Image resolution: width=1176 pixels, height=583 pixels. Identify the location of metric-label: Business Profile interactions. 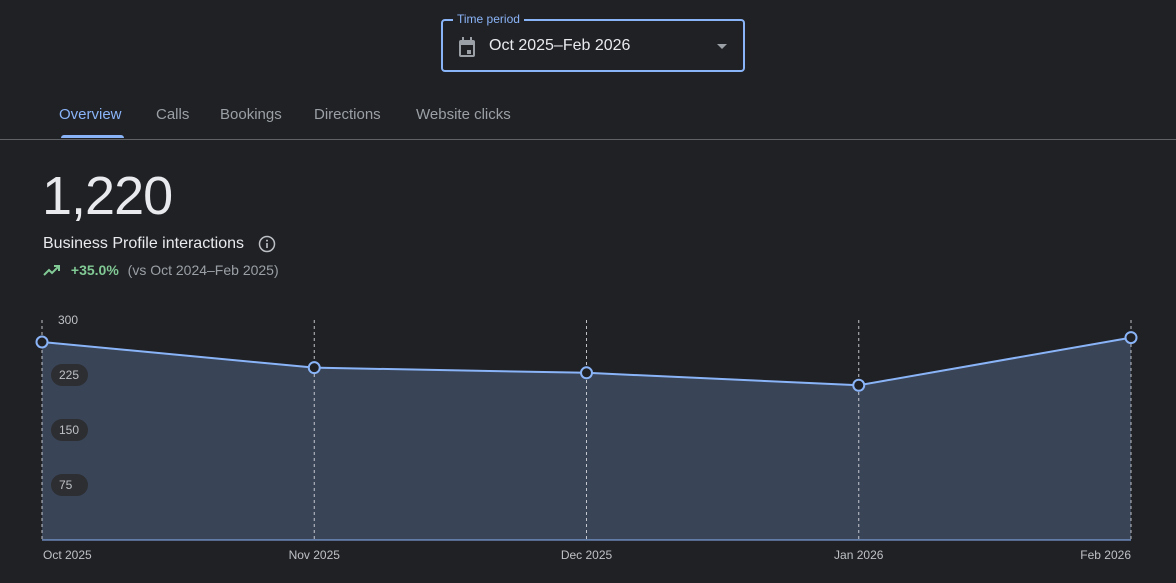
(143, 243).